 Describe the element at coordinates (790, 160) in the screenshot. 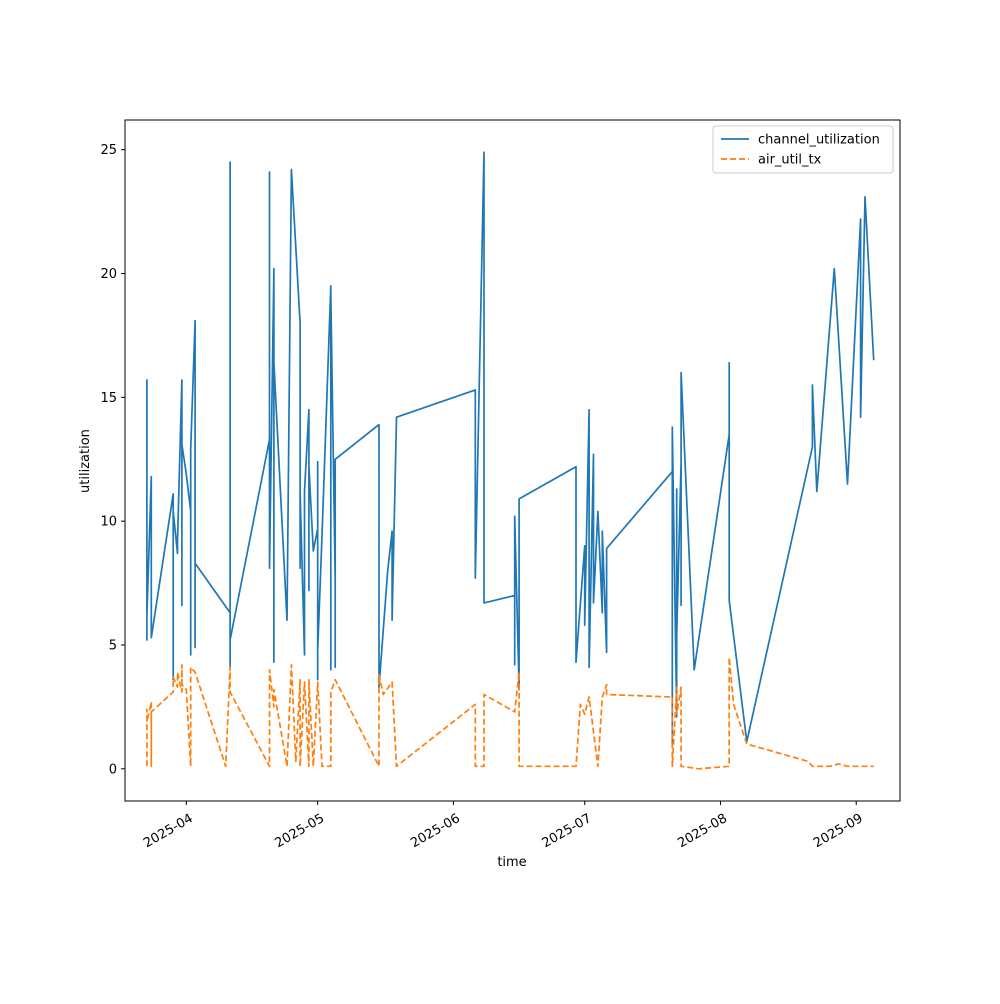

I see `legend-label-air_util_tx: air_util_tx` at that location.